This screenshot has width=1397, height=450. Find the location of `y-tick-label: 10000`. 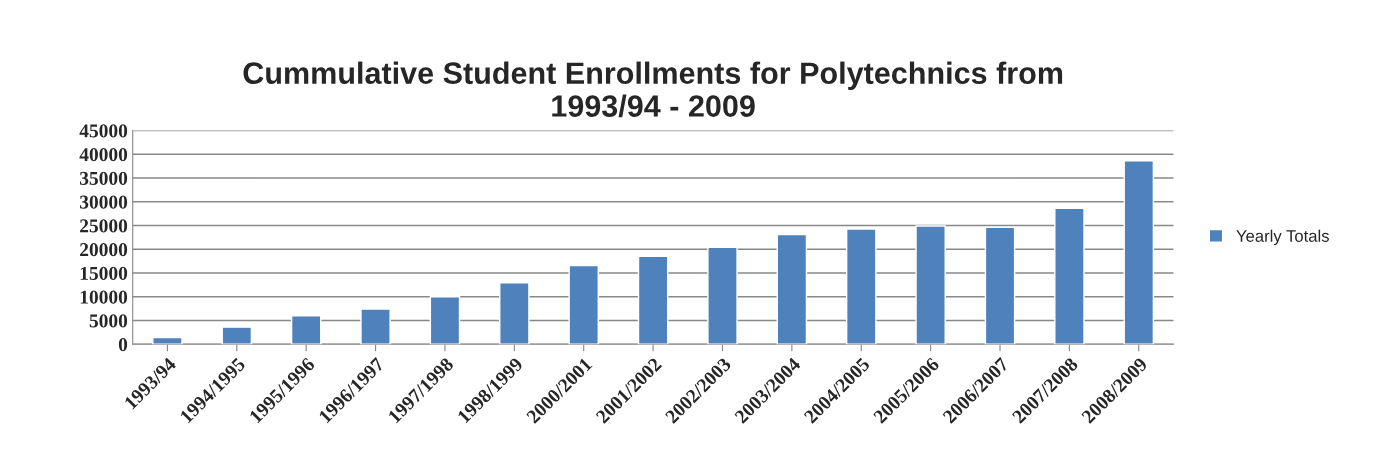

y-tick-label: 10000 is located at coordinates (104, 297).